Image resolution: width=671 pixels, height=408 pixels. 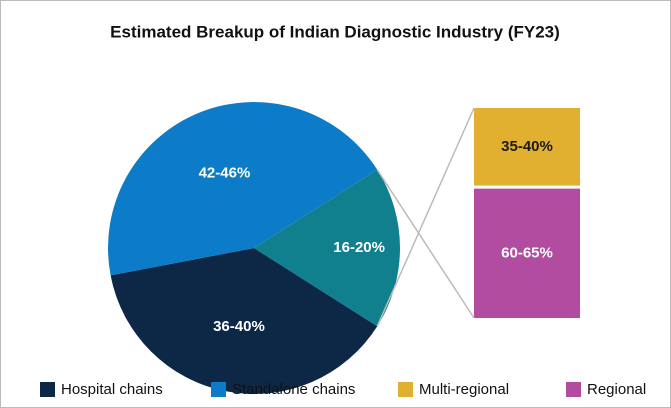 I want to click on value-label: 60-65%, so click(x=527, y=252).